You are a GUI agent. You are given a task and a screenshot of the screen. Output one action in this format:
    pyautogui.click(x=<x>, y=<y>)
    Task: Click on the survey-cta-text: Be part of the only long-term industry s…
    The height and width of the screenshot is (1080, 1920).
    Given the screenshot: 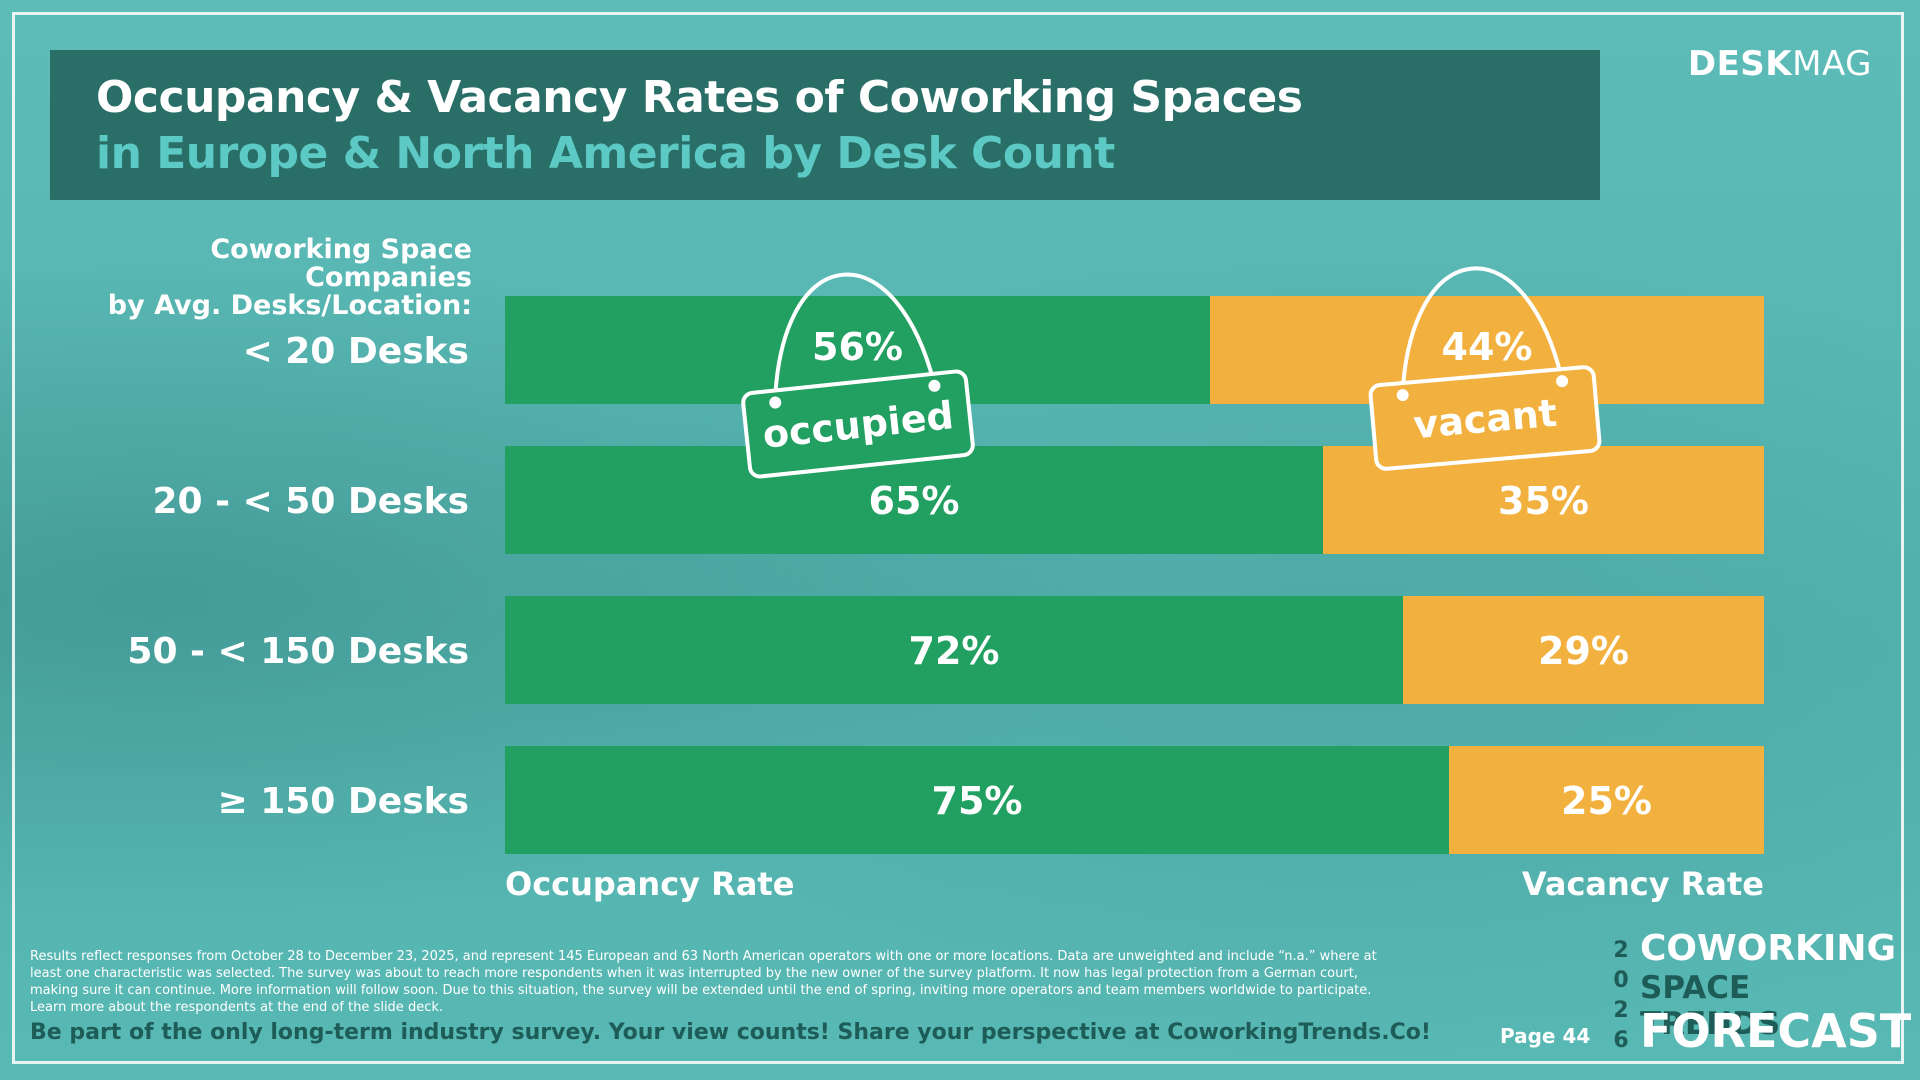 What is the action you would take?
    pyautogui.click(x=730, y=1032)
    